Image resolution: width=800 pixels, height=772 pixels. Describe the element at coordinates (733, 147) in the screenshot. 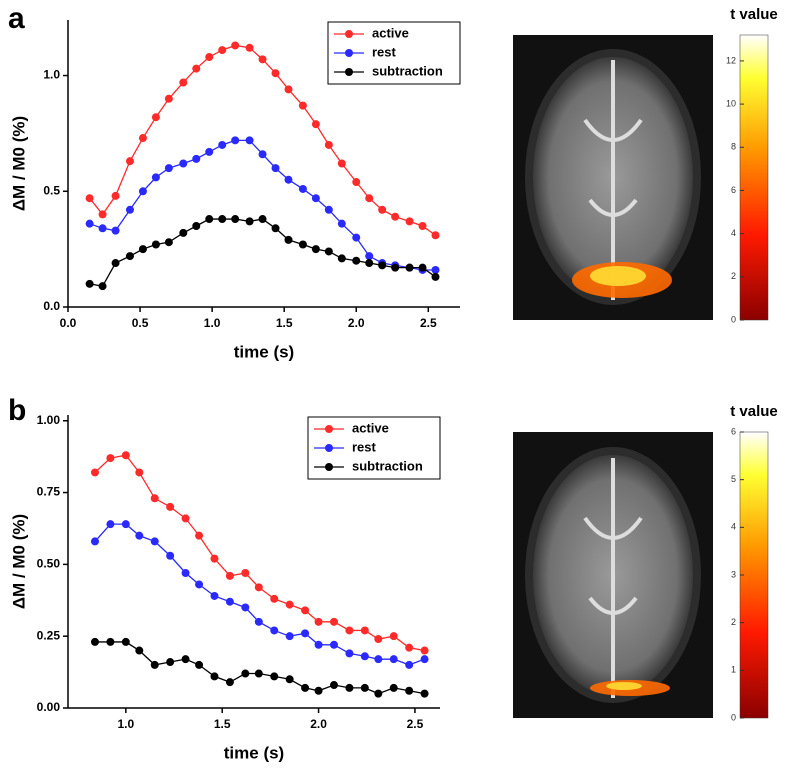

I see `colorbar-tick-label: 8` at that location.